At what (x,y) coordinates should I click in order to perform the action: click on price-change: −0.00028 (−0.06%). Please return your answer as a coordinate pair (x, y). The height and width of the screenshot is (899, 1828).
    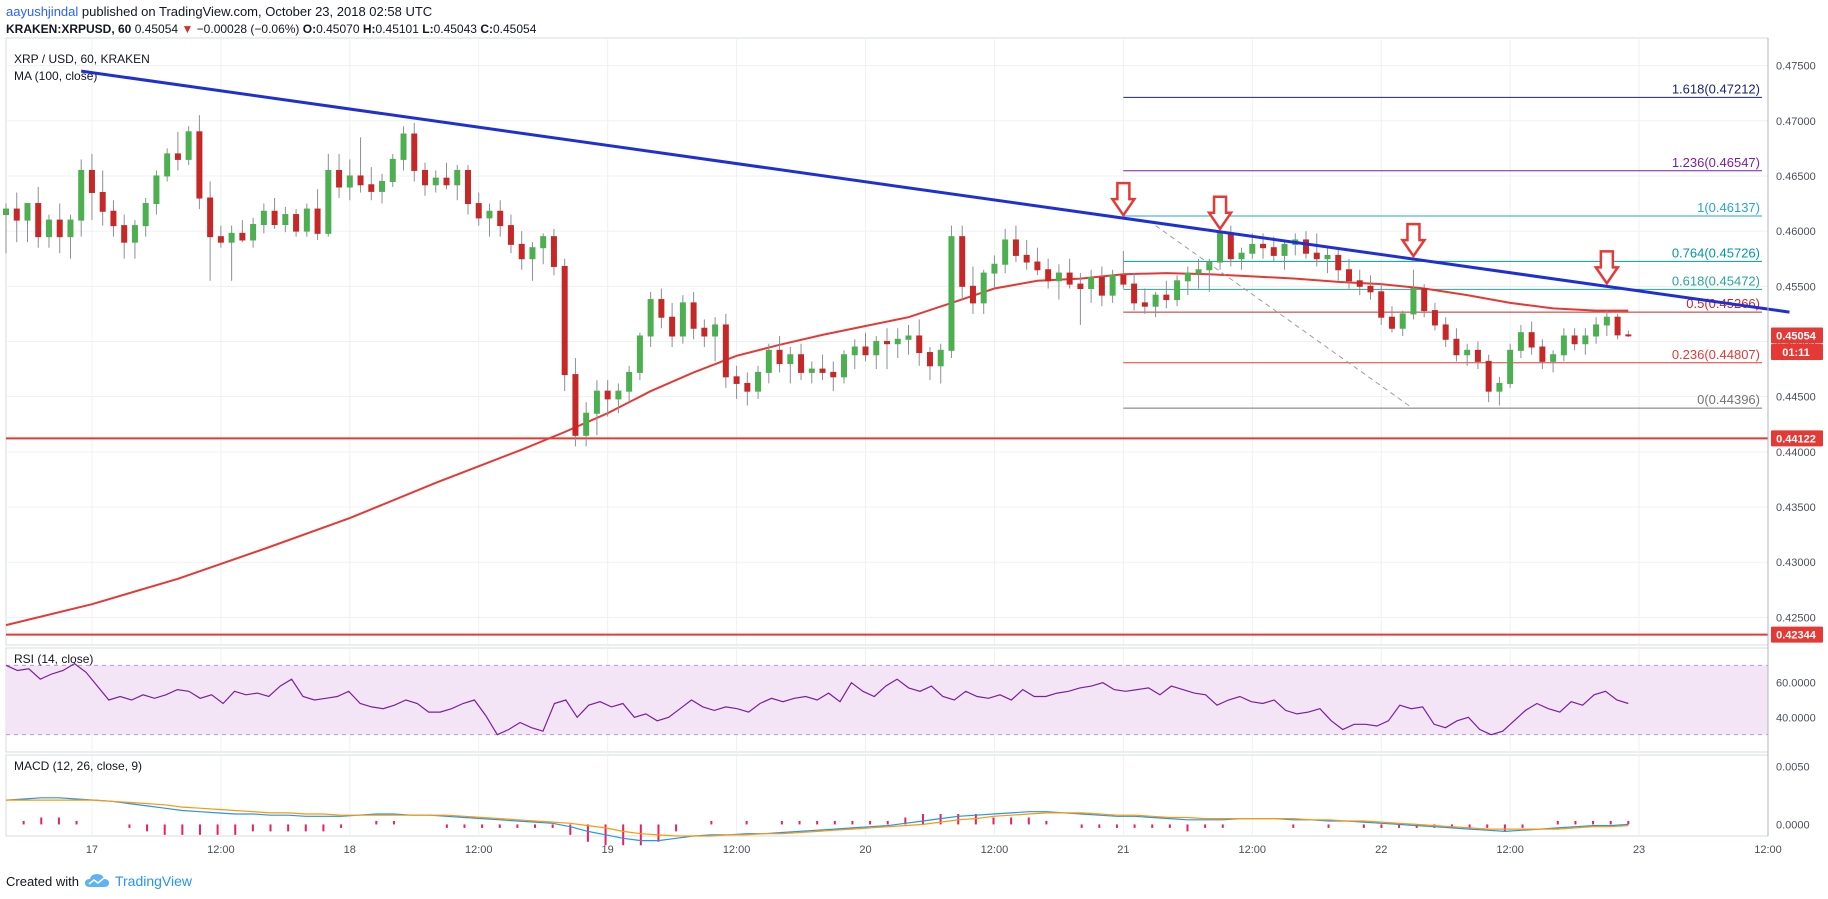
    Looking at the image, I should click on (248, 29).